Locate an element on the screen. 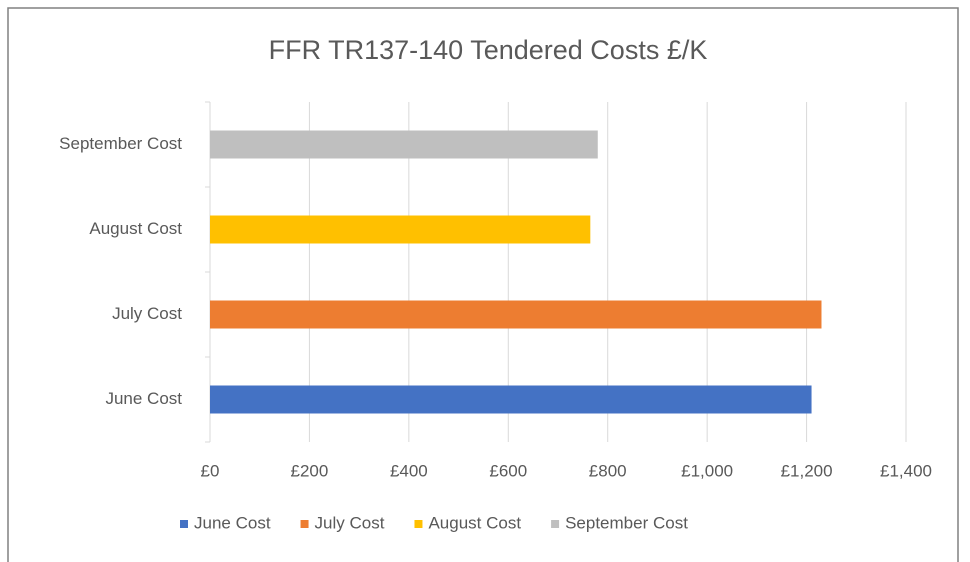 The width and height of the screenshot is (970, 562). legend-label: July Cost is located at coordinates (350, 522).